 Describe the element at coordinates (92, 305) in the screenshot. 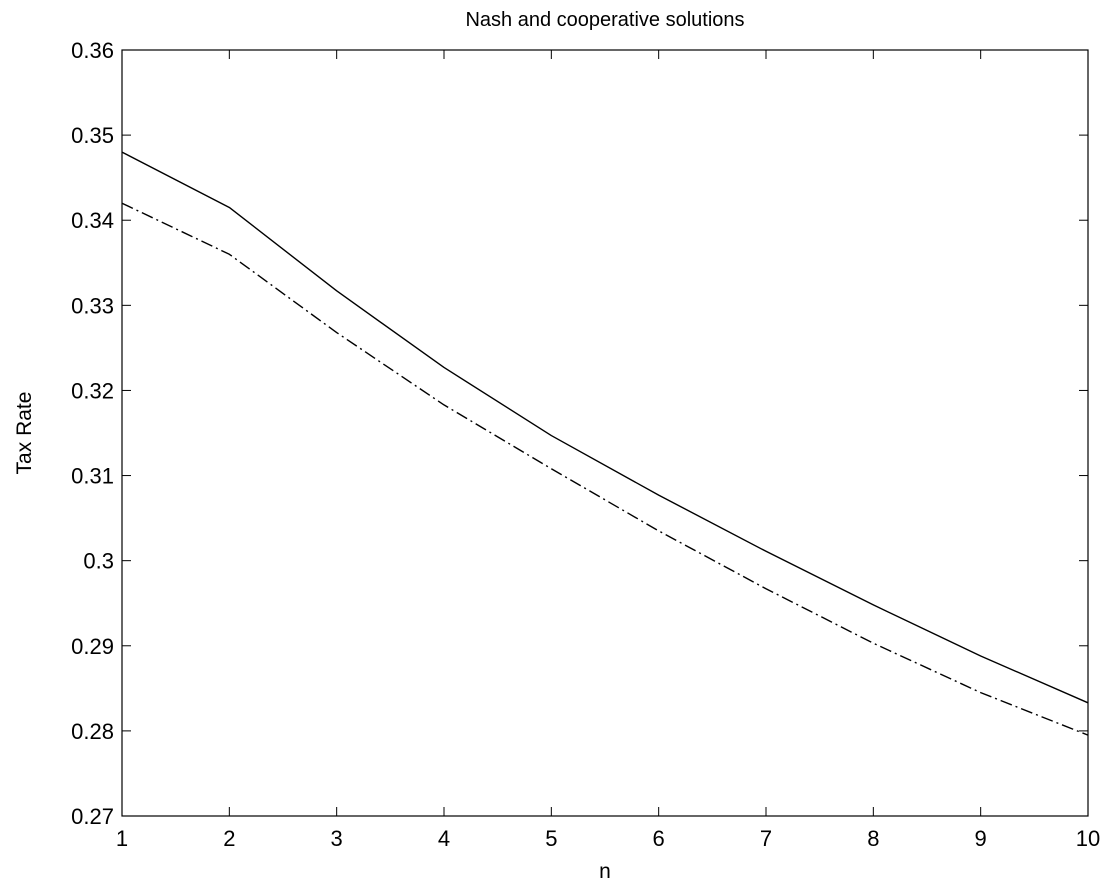

I see `y-tick-label: 0.33` at that location.